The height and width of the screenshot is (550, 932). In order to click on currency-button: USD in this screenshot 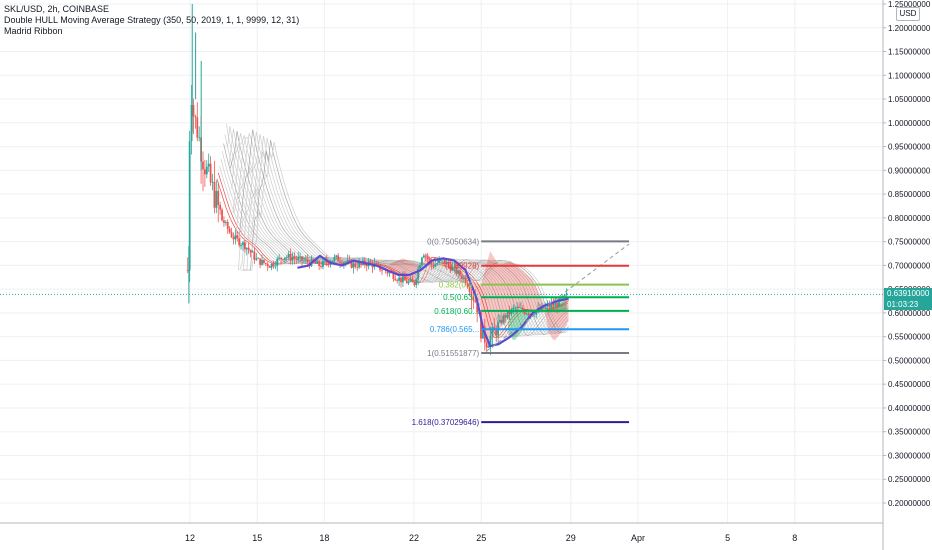, I will do `click(908, 14)`.